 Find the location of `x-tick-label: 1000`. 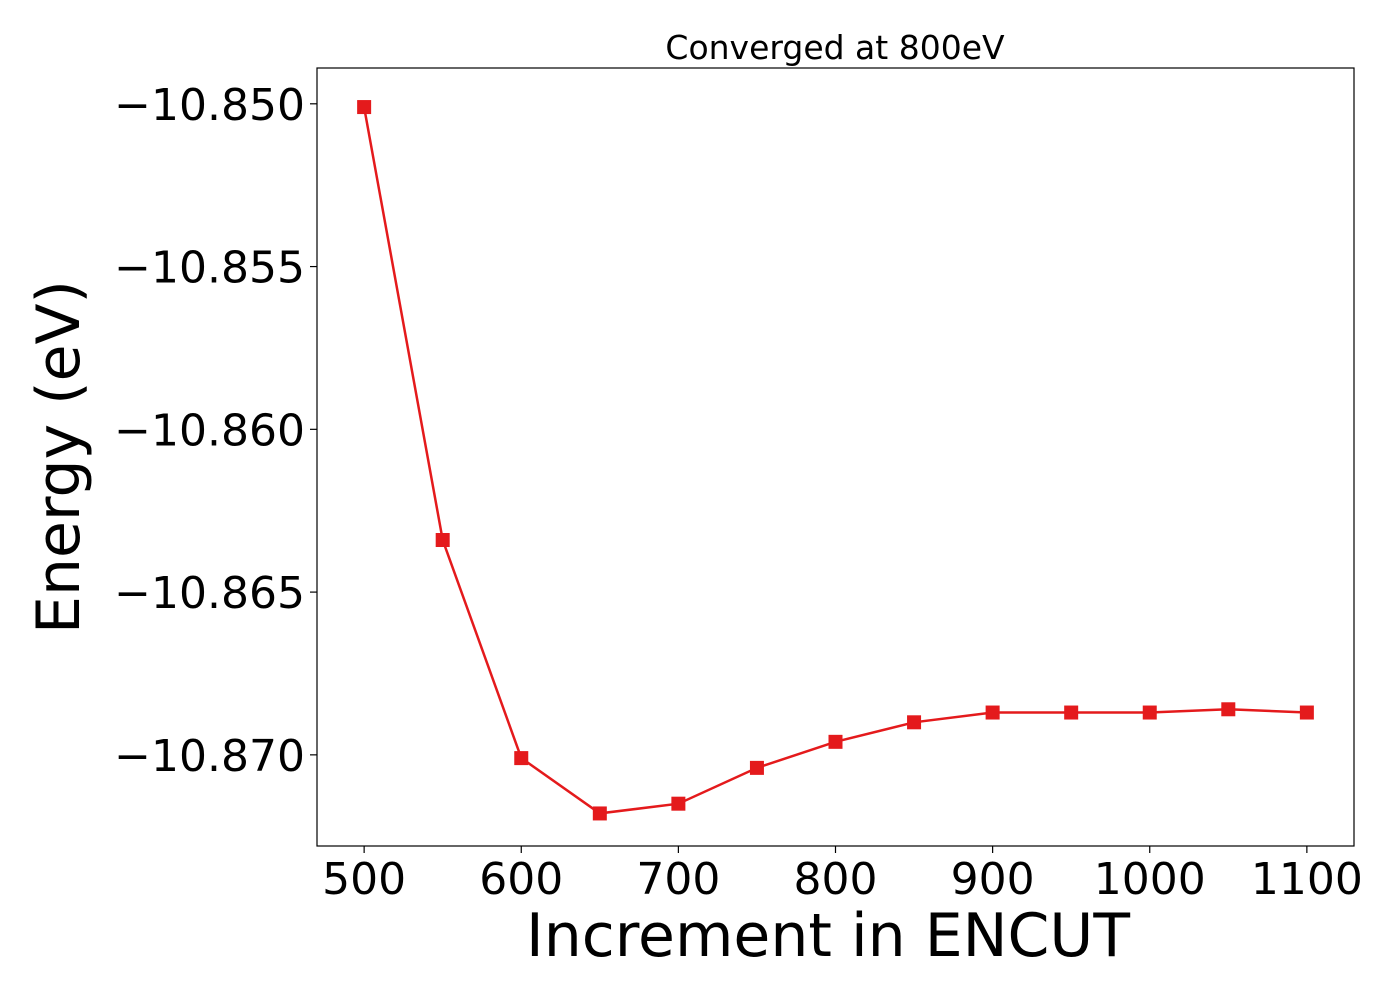

x-tick-label: 1000 is located at coordinates (1150, 879).